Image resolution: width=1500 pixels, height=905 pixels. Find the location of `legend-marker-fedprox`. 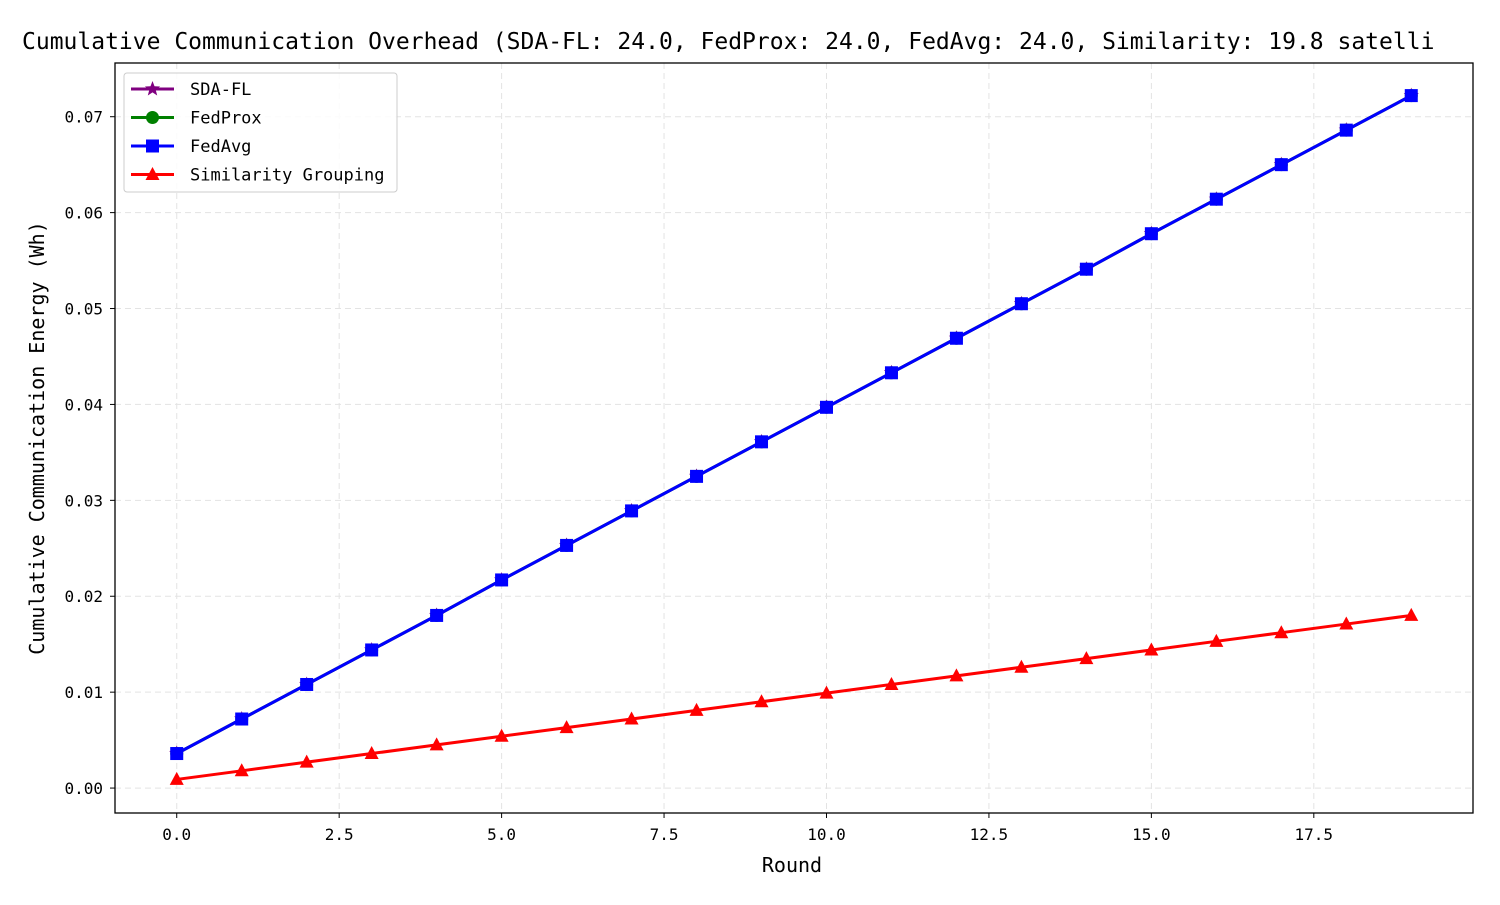

legend-marker-fedprox is located at coordinates (152, 117).